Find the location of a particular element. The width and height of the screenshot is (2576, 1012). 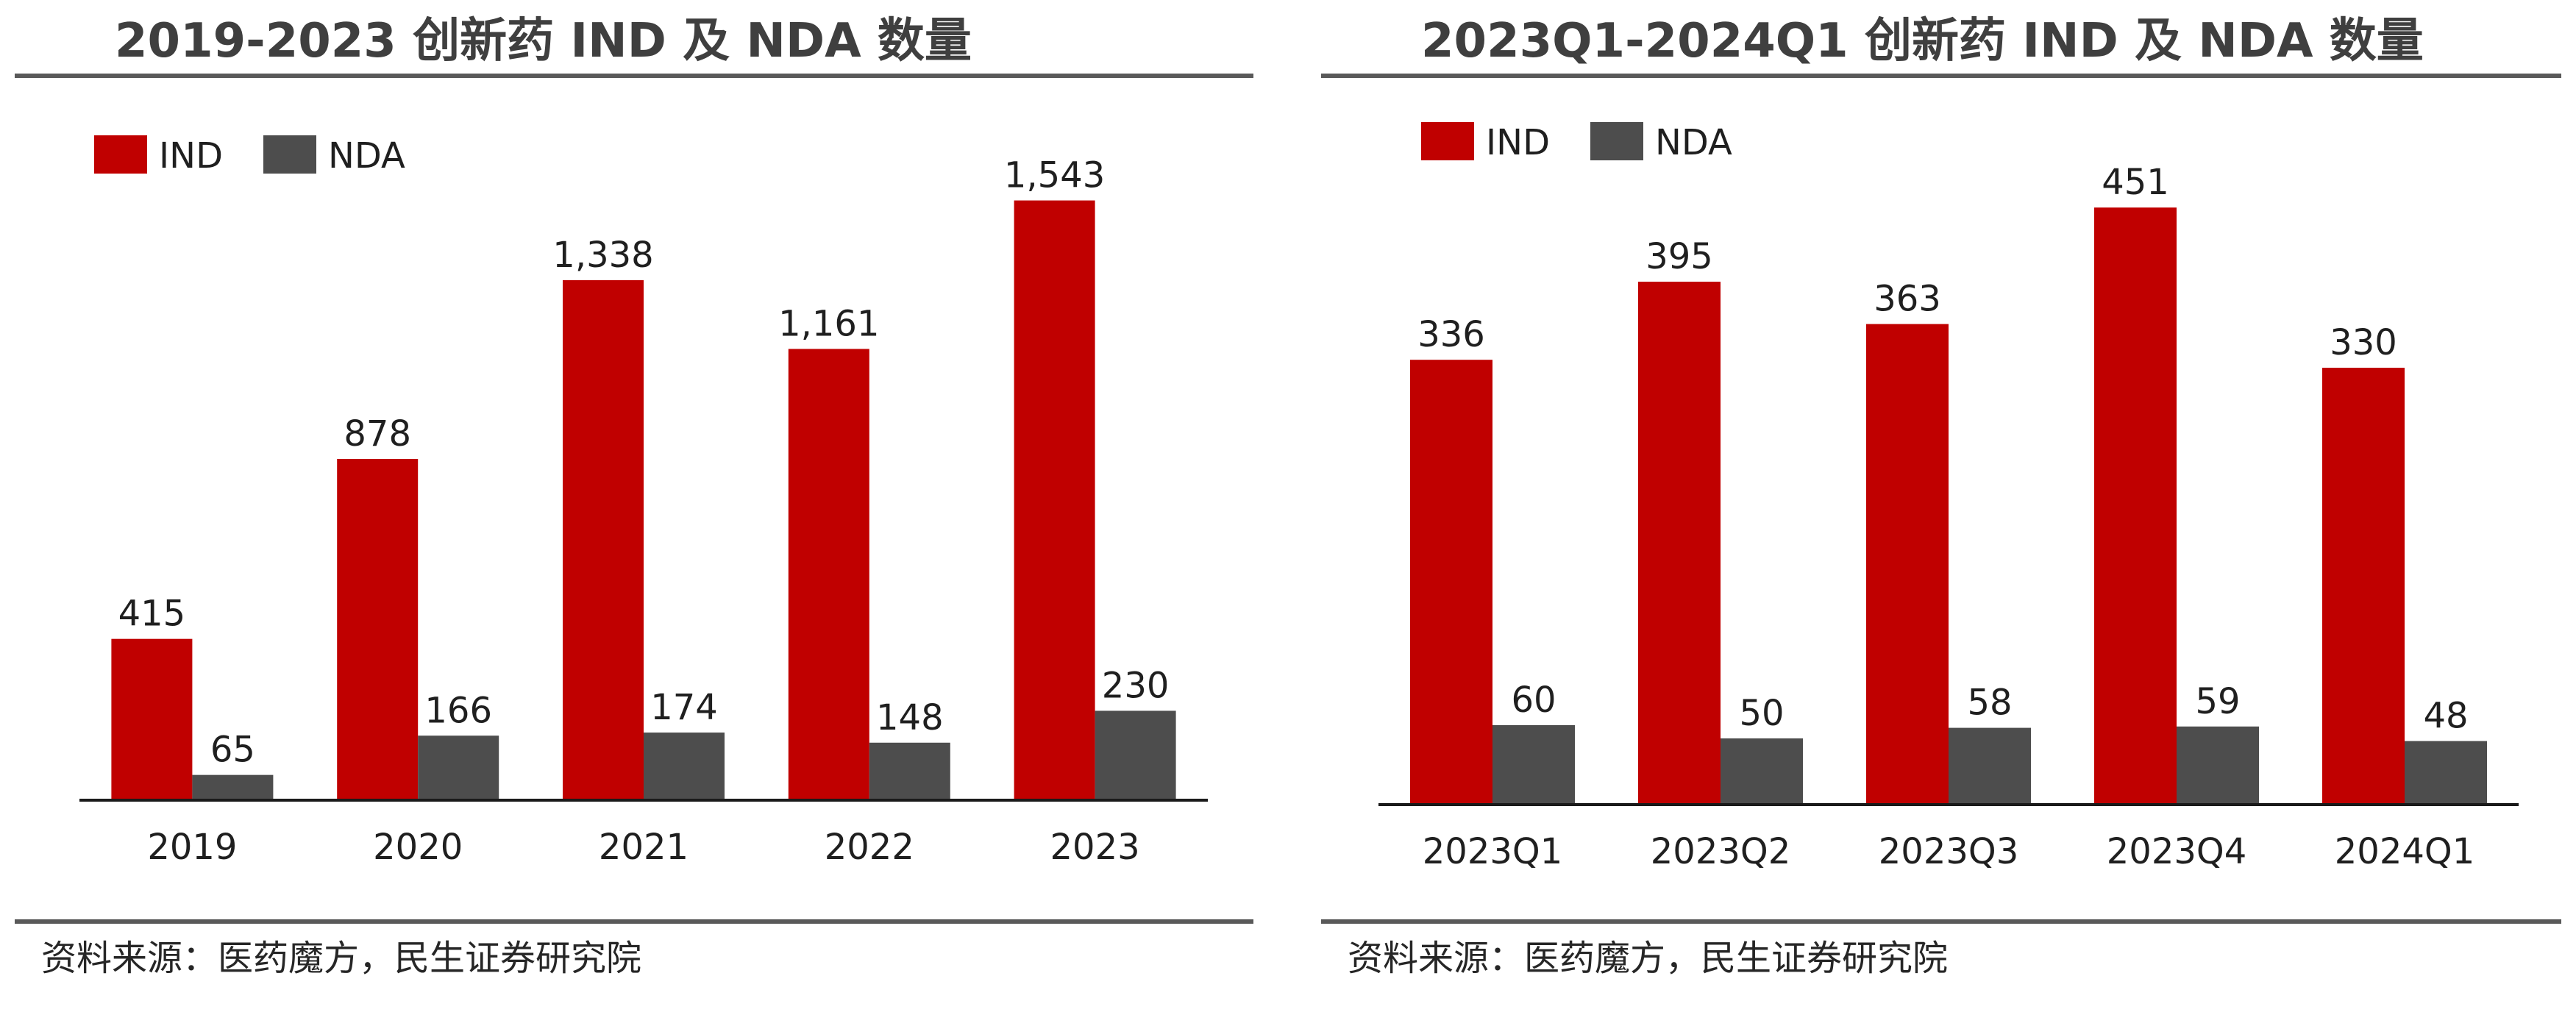

bar-ind-2023q3 is located at coordinates (1907, 564).